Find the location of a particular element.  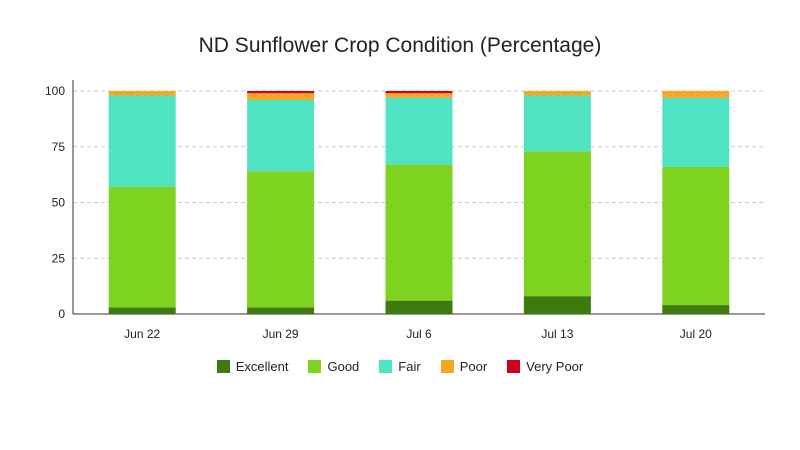

x-tick-label: Jun 22 is located at coordinates (142, 334).